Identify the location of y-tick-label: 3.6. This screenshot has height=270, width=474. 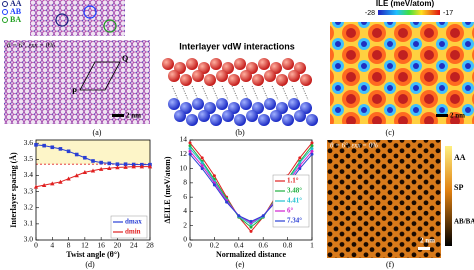
(29, 142).